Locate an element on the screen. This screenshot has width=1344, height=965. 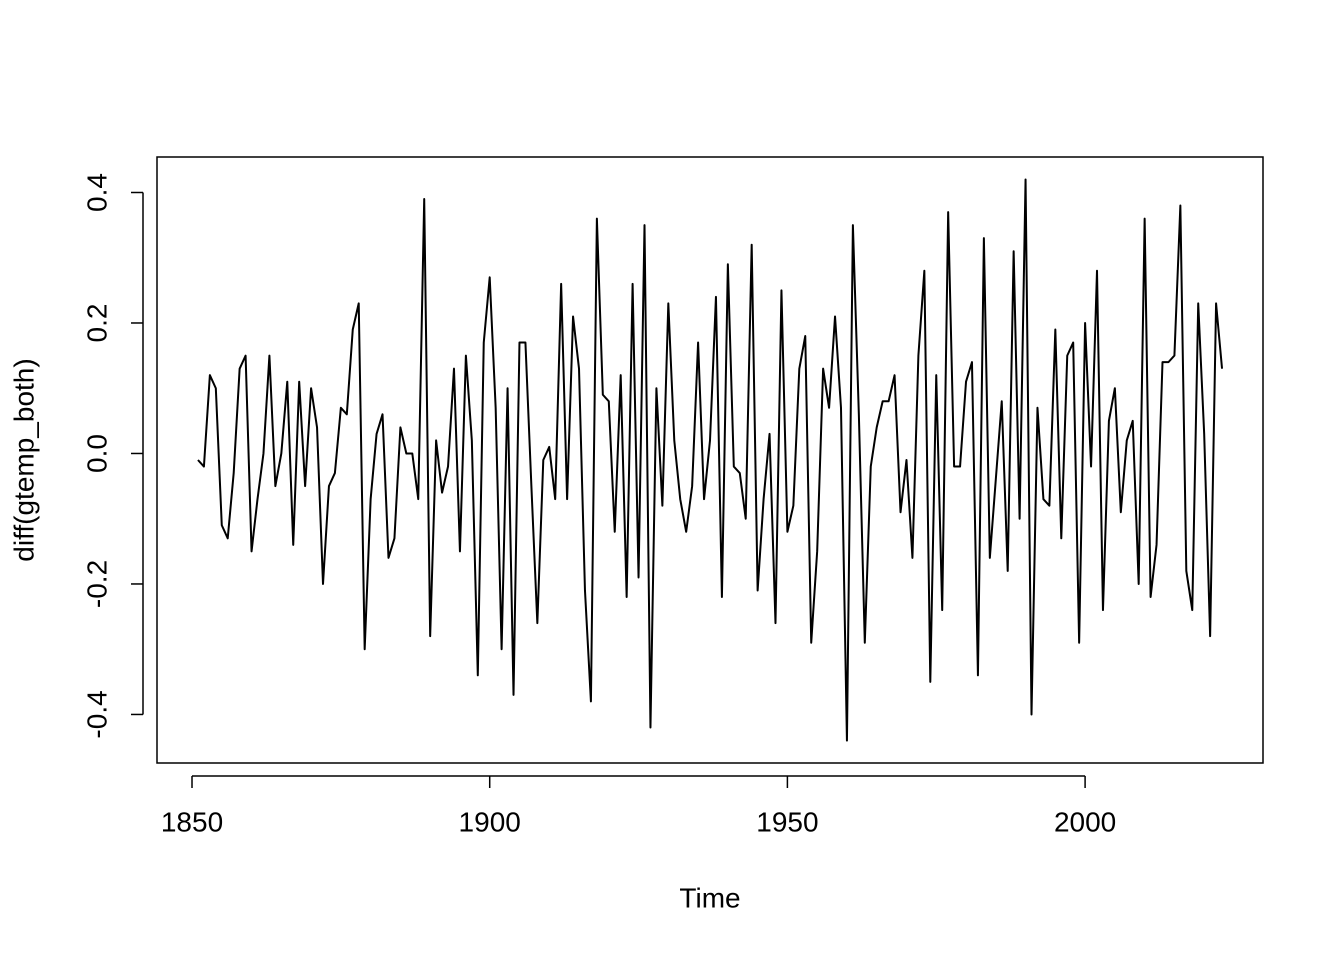
y-tick-label: -0.4 is located at coordinates (96, 714).